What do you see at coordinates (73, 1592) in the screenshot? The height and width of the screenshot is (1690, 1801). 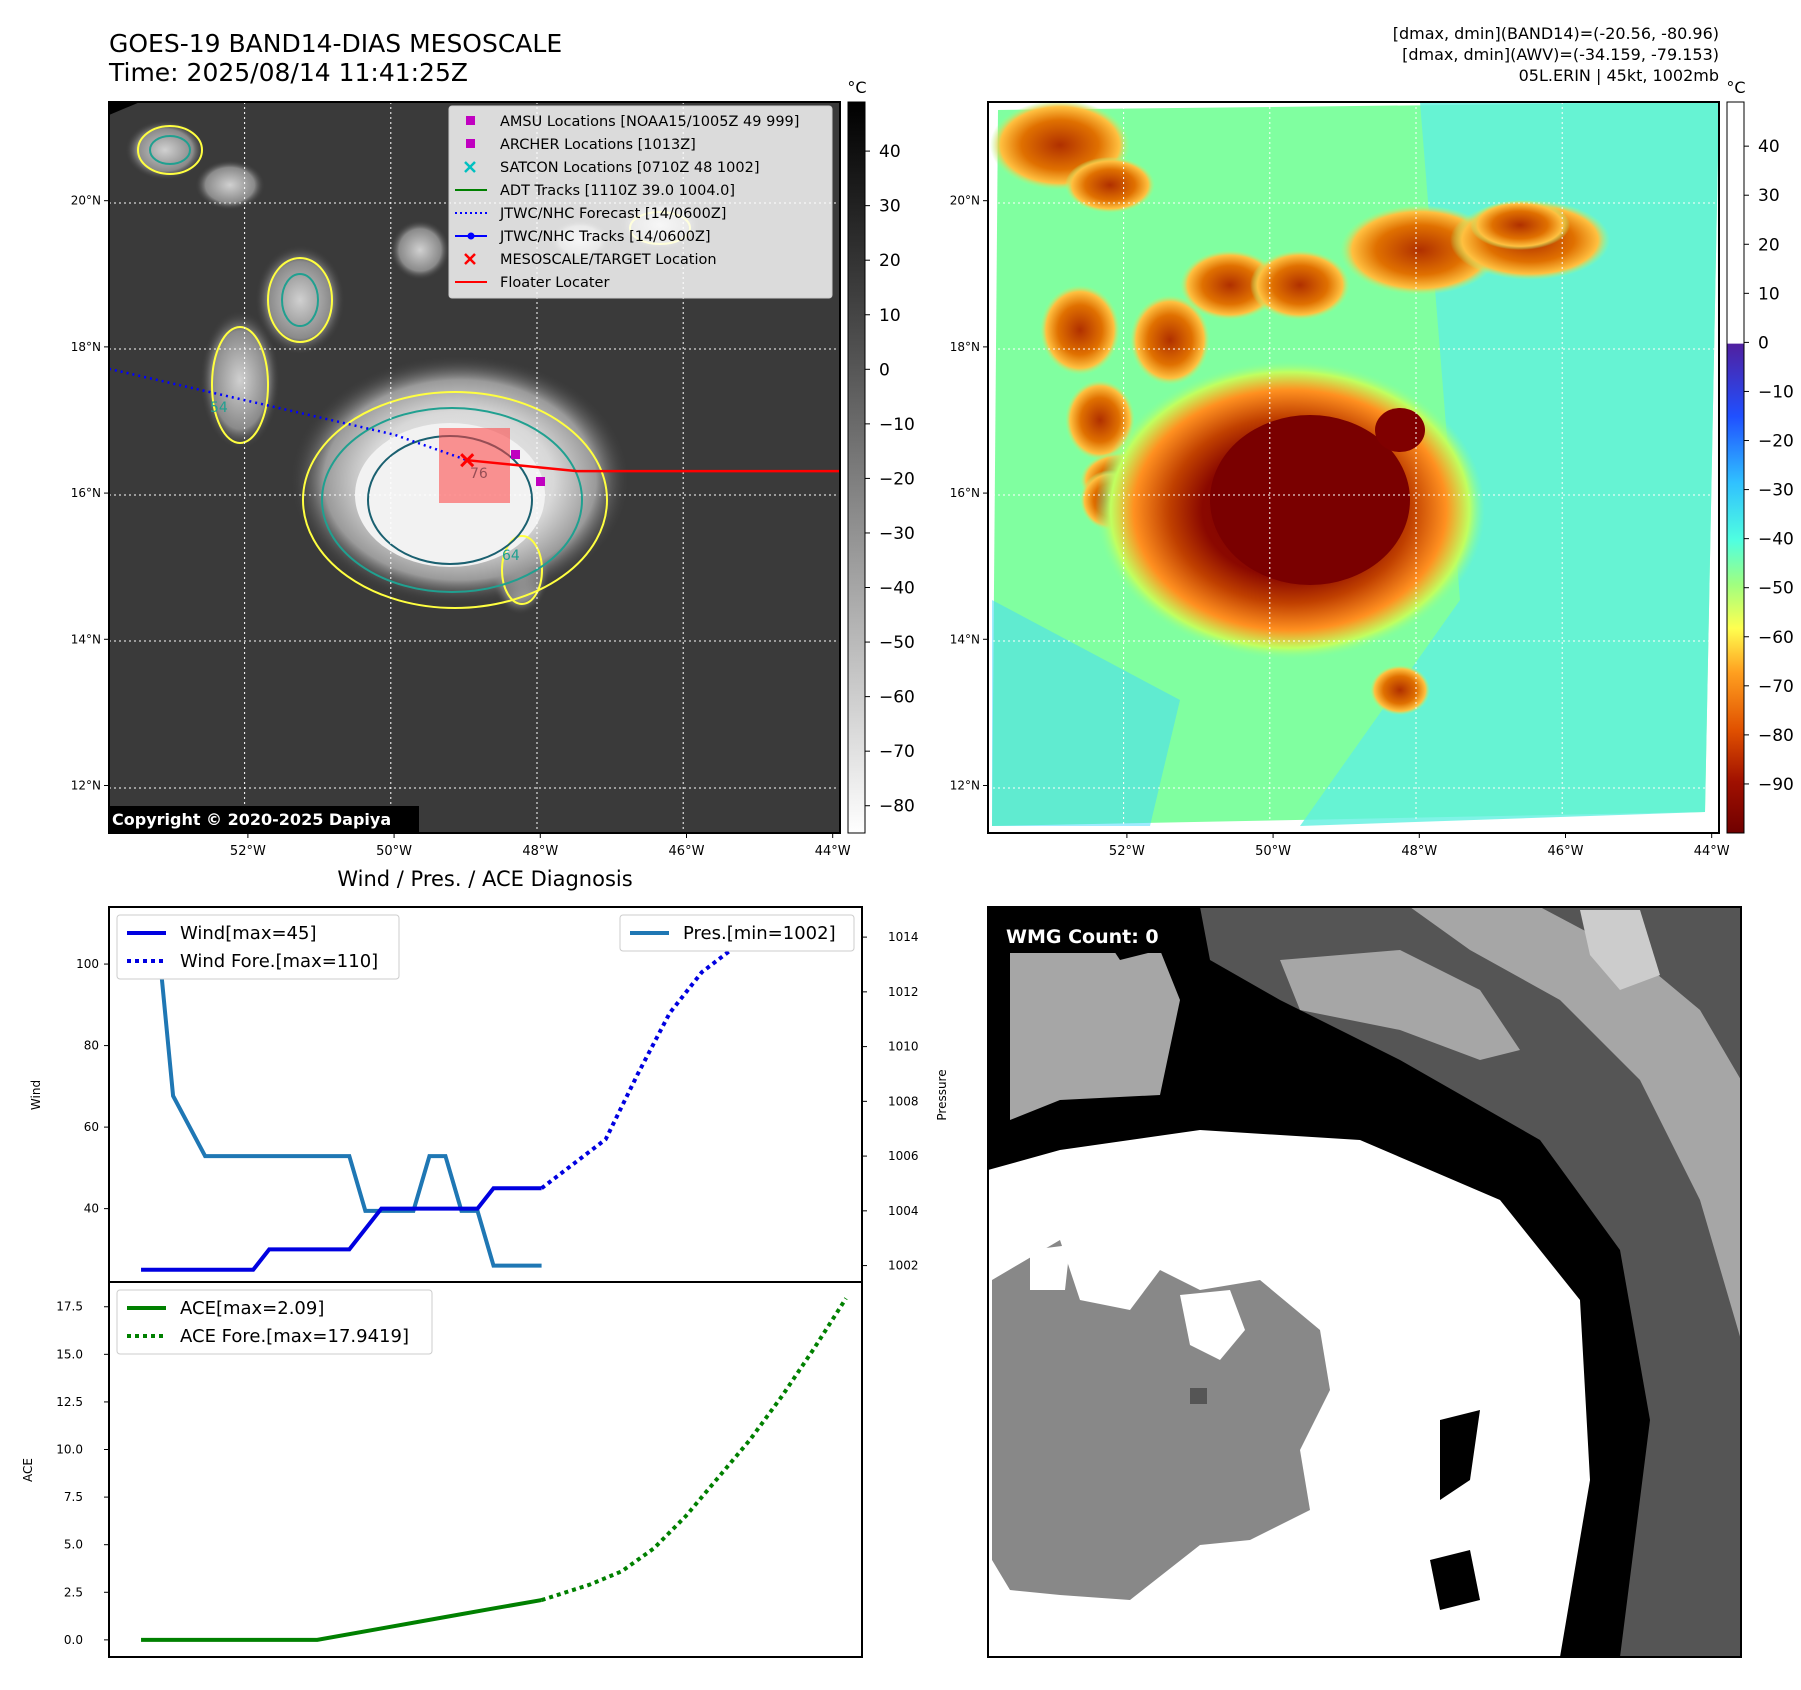 I see `ace-tick-label: 2.5` at bounding box center [73, 1592].